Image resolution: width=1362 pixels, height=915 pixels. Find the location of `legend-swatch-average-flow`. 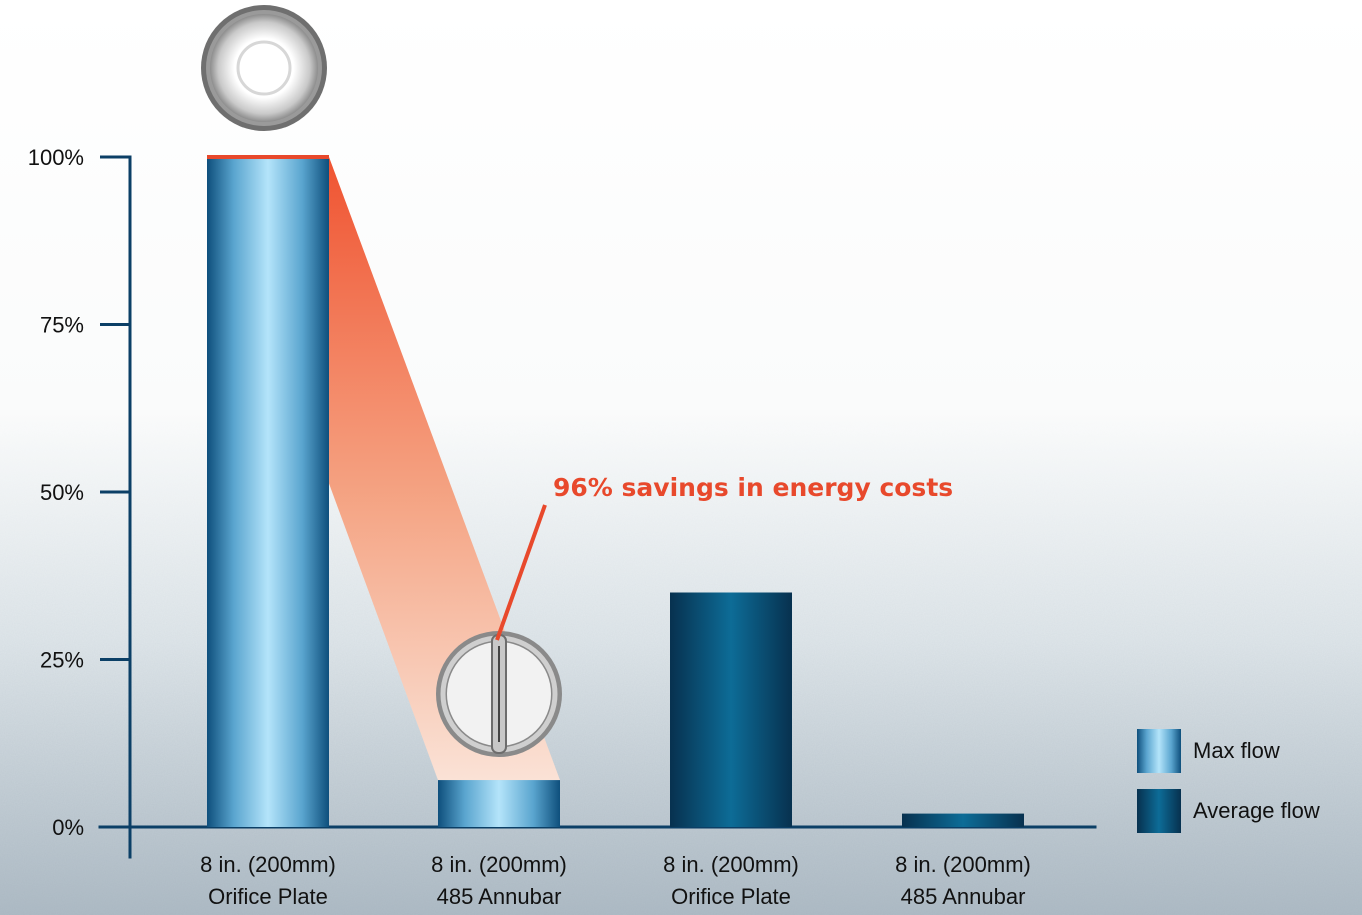

legend-swatch-average-flow is located at coordinates (1159, 811).